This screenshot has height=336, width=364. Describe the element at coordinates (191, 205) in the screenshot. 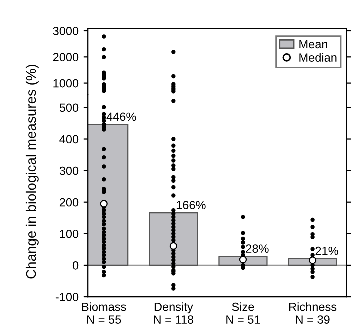

I see `data-label: 166%` at that location.